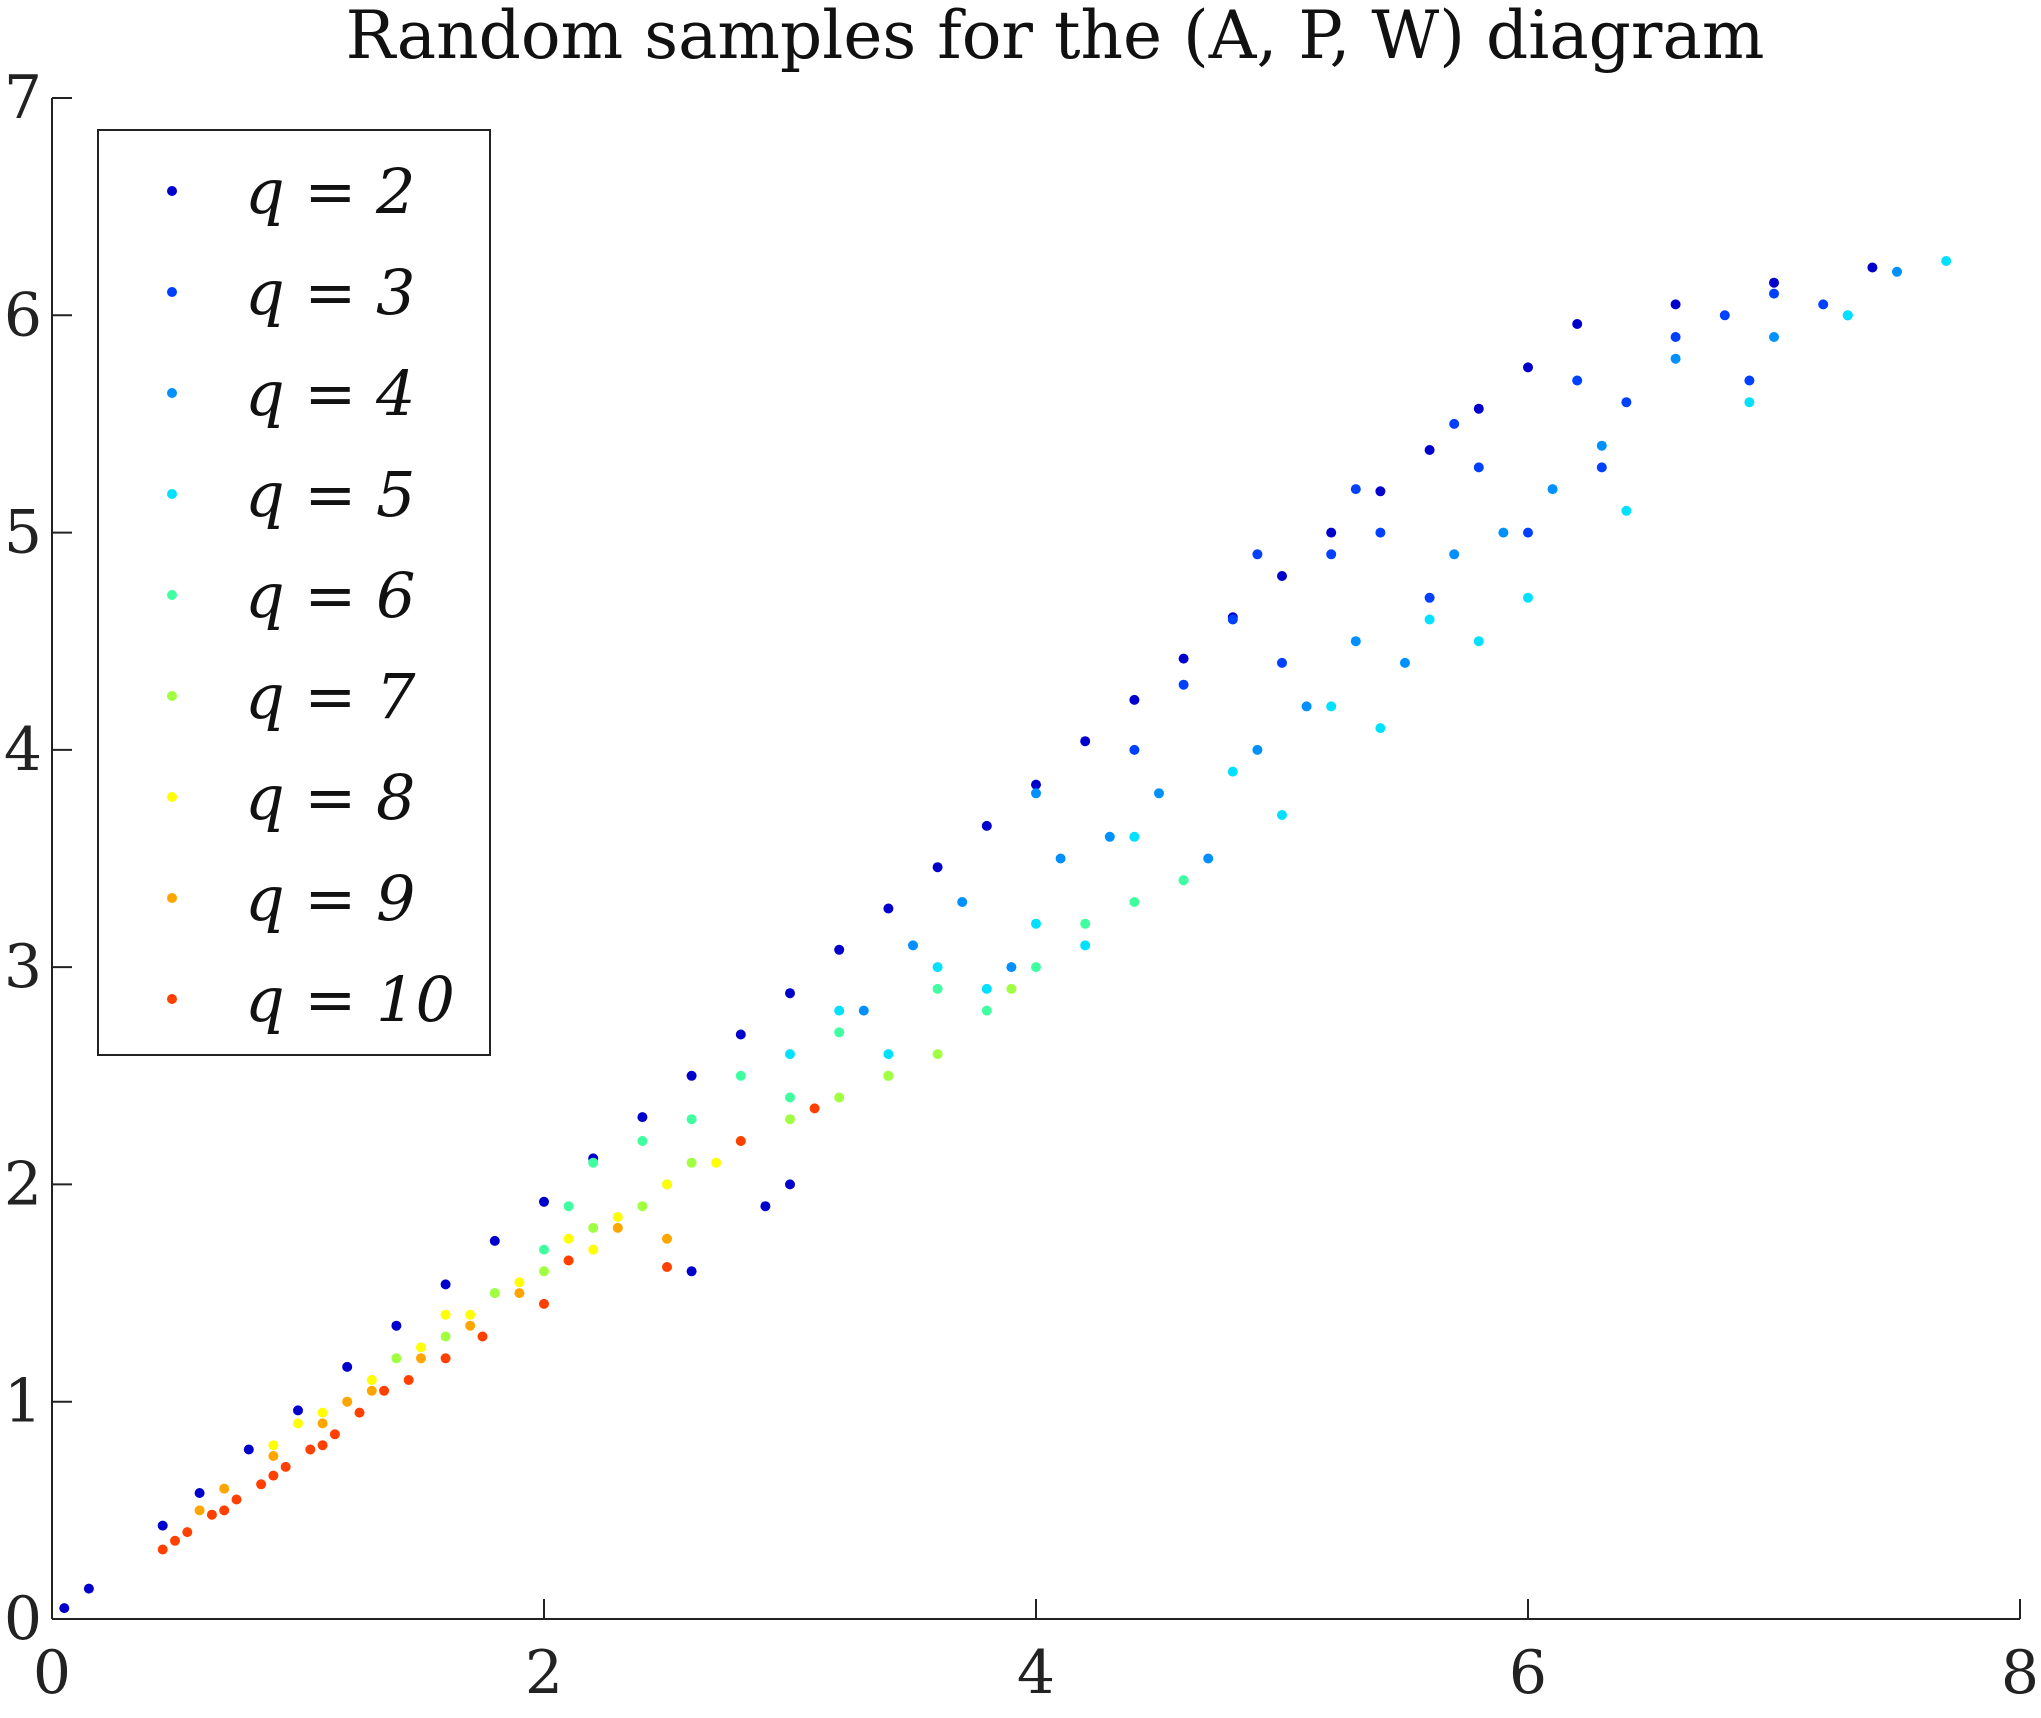 The width and height of the screenshot is (2041, 1718). Describe the element at coordinates (1036, 1673) in the screenshot. I see `x-tick-label-4: 4` at that location.